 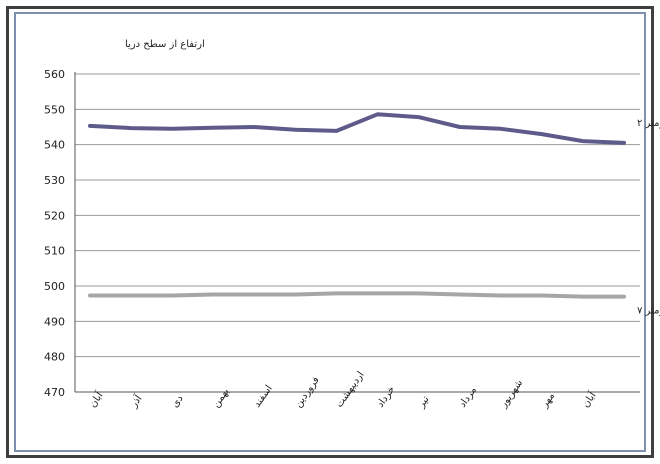 I want to click on y-axis-title: ارتفاع از سطح دریا, so click(x=165, y=44).